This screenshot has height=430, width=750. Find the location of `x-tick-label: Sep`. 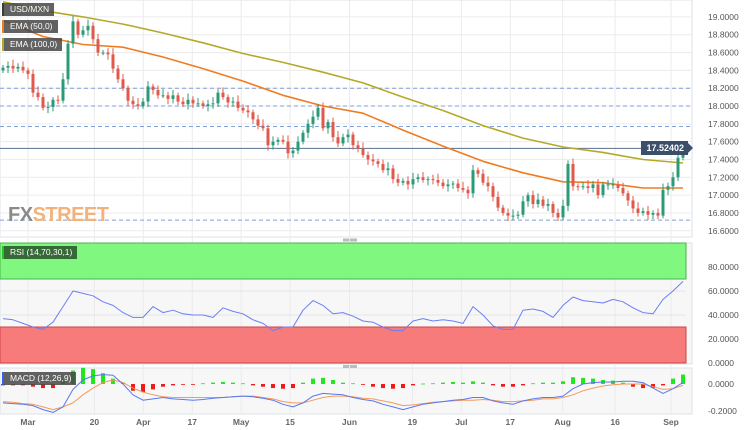

x-tick-label: Sep is located at coordinates (671, 422).